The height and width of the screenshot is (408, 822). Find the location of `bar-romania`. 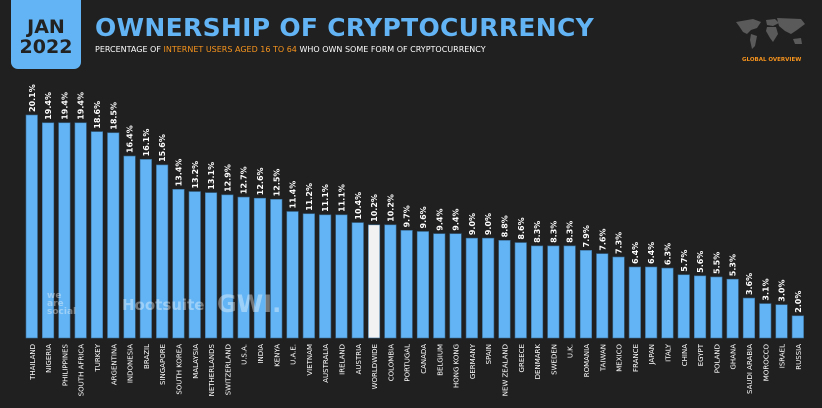

bar-romania is located at coordinates (586, 294).